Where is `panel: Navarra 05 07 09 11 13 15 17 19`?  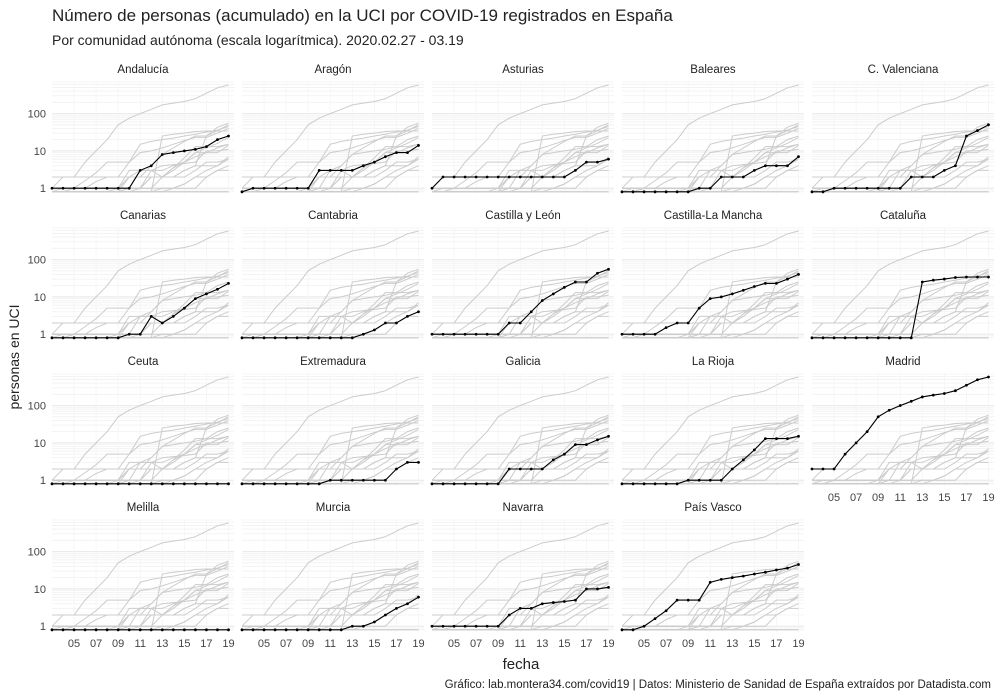
panel: Navarra 05 07 09 11 13 15 17 19 is located at coordinates (522, 576).